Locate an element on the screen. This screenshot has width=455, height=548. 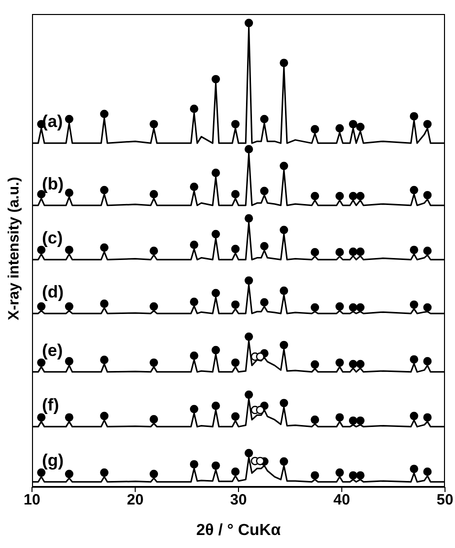
series-label: (c) is located at coordinates (52, 238).